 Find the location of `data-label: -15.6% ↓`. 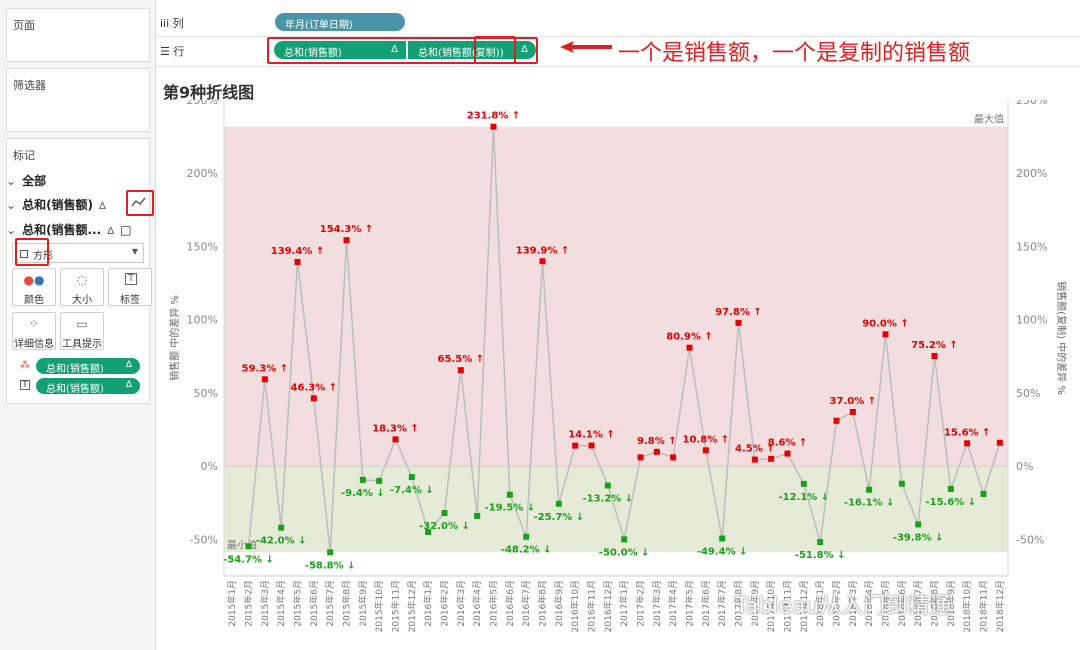

data-label: -15.6% ↓ is located at coordinates (950, 502).